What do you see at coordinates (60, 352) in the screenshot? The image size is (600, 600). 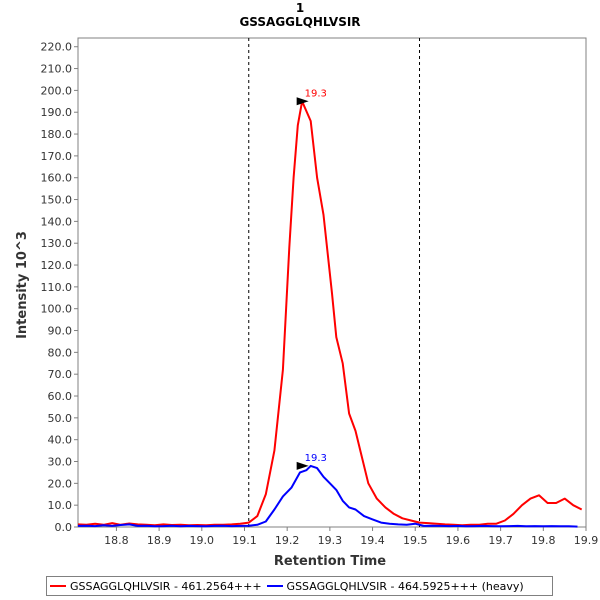 I see `y-tick-label: 80.0` at bounding box center [60, 352].